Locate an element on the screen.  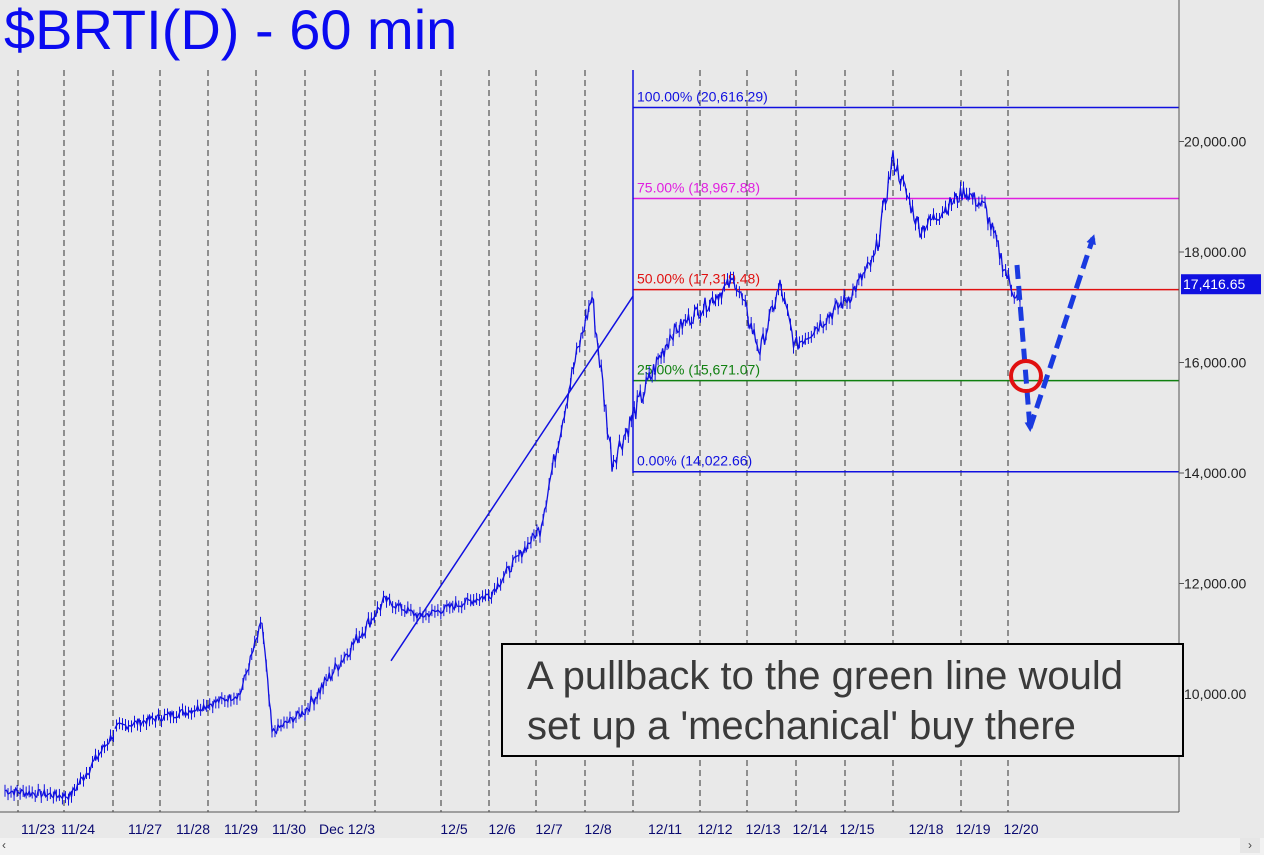
swing-trendline is located at coordinates (512, 478).